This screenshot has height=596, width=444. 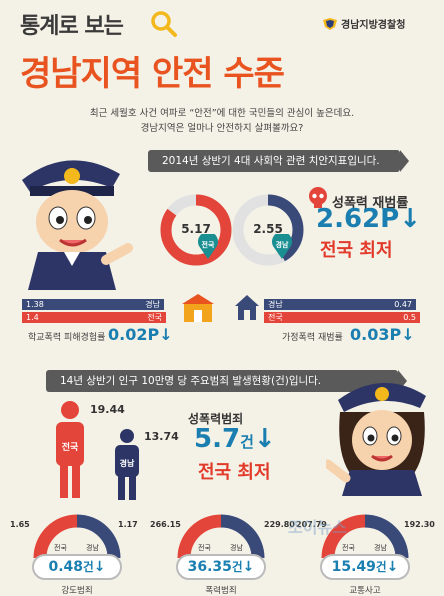 What do you see at coordinates (380, 547) in the screenshot?
I see `gauge3-right-tag: 경남` at bounding box center [380, 547].